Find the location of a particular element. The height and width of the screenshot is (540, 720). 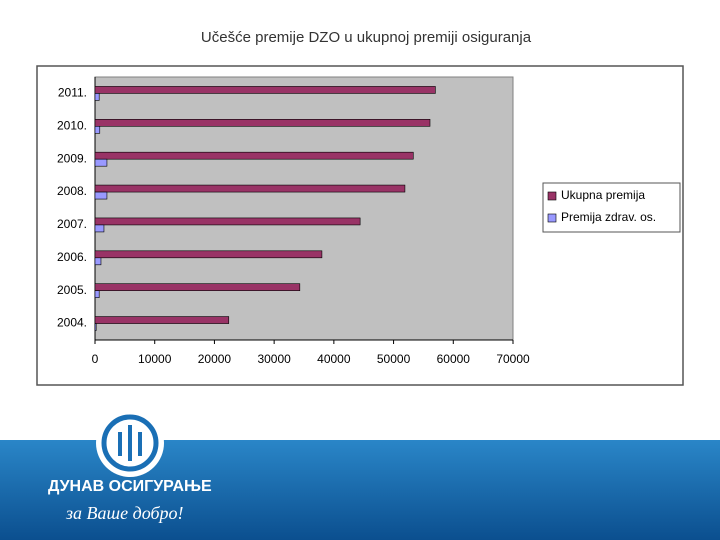

x-tick-label: 0 is located at coordinates (95, 359).